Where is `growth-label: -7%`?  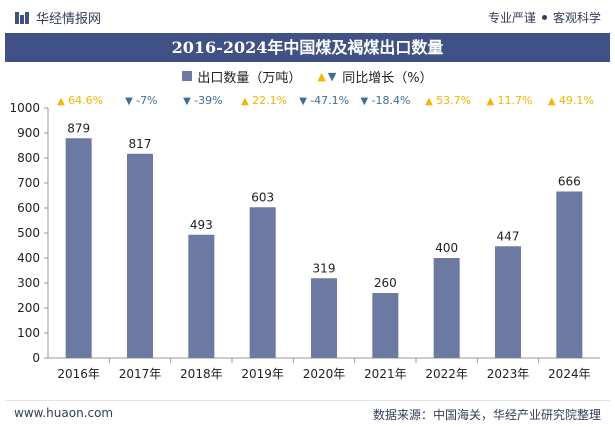 growth-label: -7% is located at coordinates (146, 100).